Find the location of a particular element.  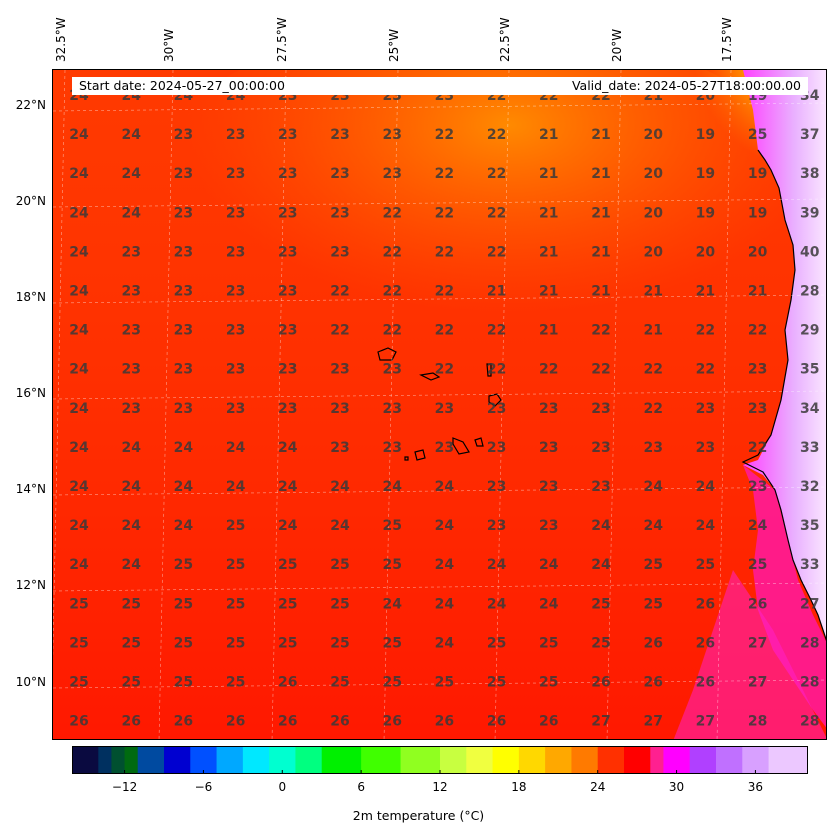

colorbar-label: 2m temperature (°C) is located at coordinates (418, 815).